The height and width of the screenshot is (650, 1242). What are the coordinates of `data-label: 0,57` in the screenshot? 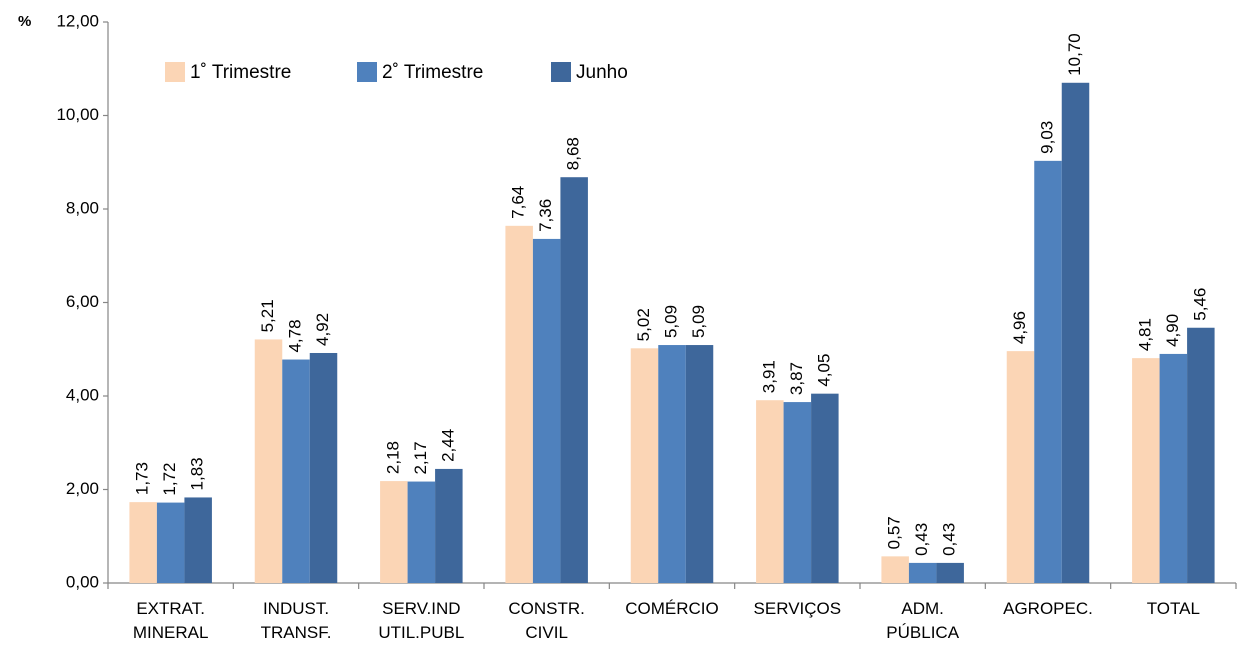 It's located at (894, 532).